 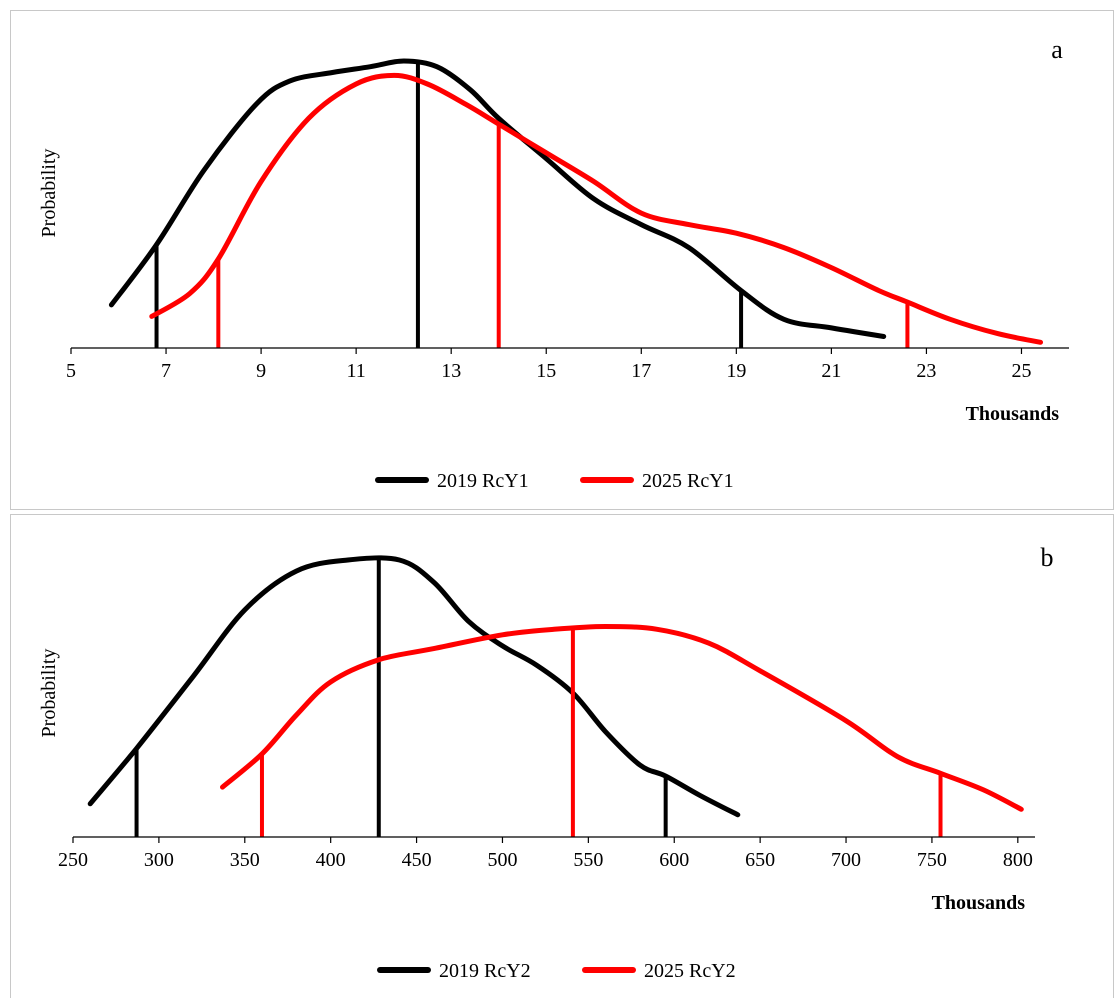 What do you see at coordinates (356, 371) in the screenshot?
I see `x-tick-label: 11` at bounding box center [356, 371].